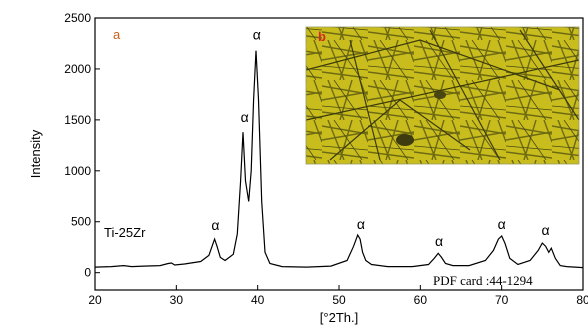 This screenshot has width=588, height=328. I want to click on y-axis-title: Intensity, so click(35, 153).